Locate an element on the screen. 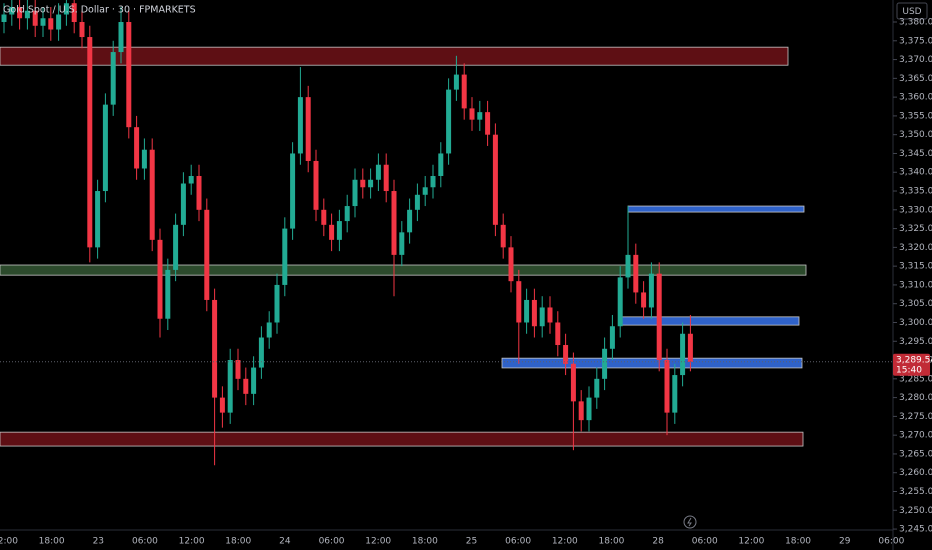 This screenshot has width=932, height=550. y-tick-label: 3,330.00 is located at coordinates (915, 210).